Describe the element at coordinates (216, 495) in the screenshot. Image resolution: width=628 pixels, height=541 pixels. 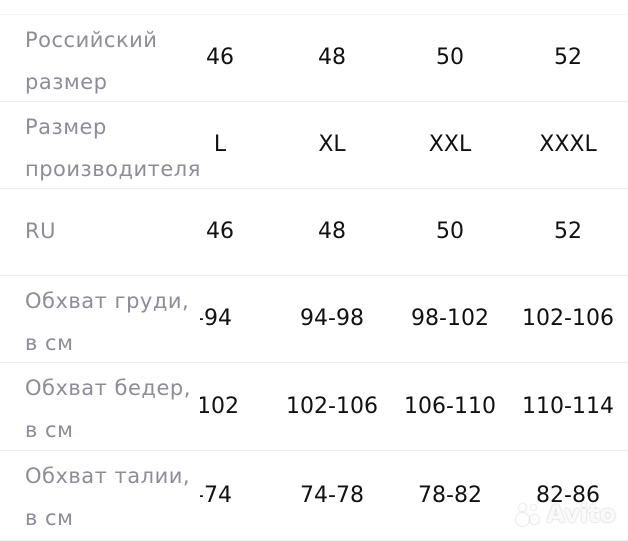
I see `size-value: 70-74` at that location.